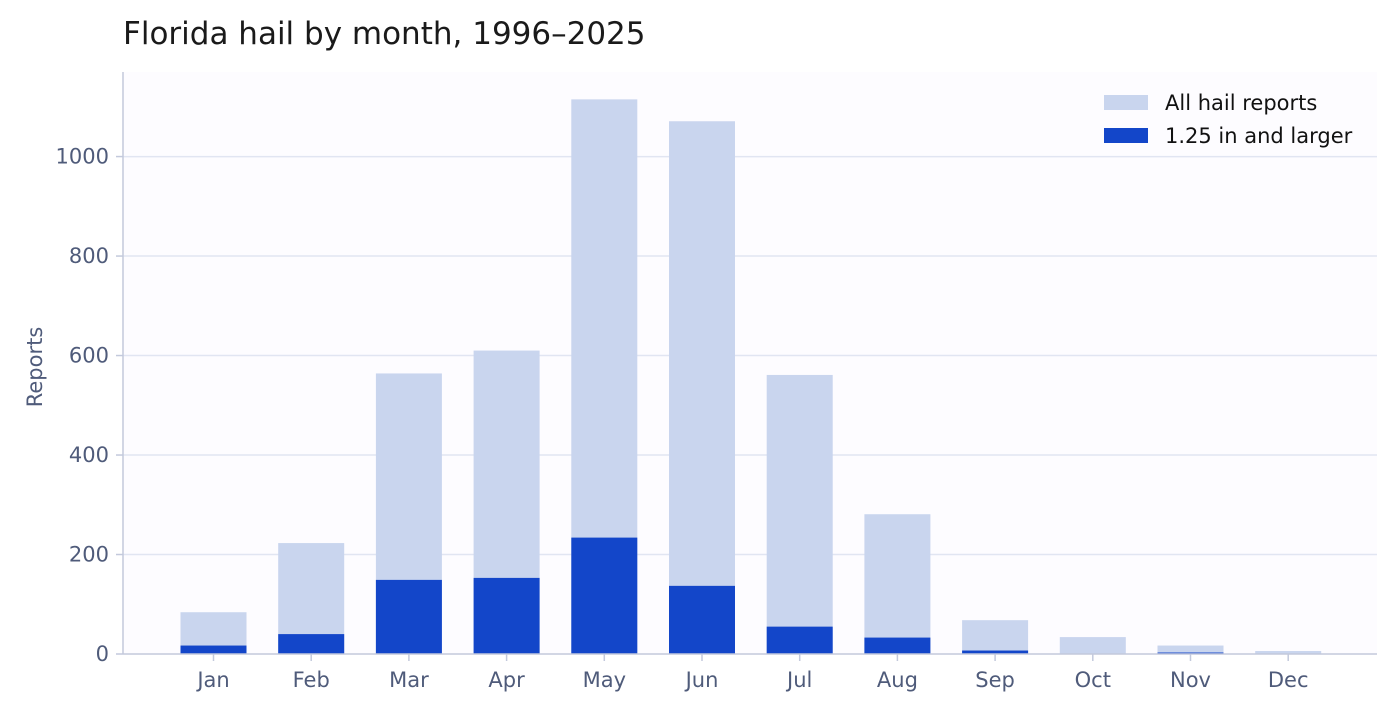 Image resolution: width=1400 pixels, height=714 pixels. What do you see at coordinates (384, 34) in the screenshot?
I see `chart-title: Florida hail by month, 1996–2025` at bounding box center [384, 34].